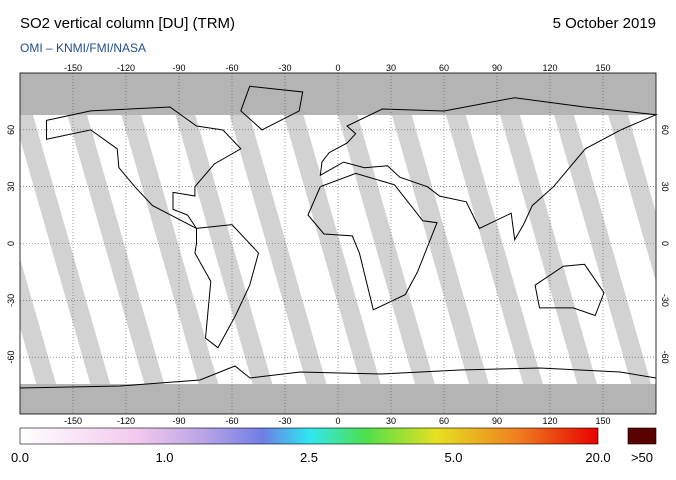 The width and height of the screenshot is (676, 480). What do you see at coordinates (338, 377) in the screenshot?
I see `antarctica` at bounding box center [338, 377].